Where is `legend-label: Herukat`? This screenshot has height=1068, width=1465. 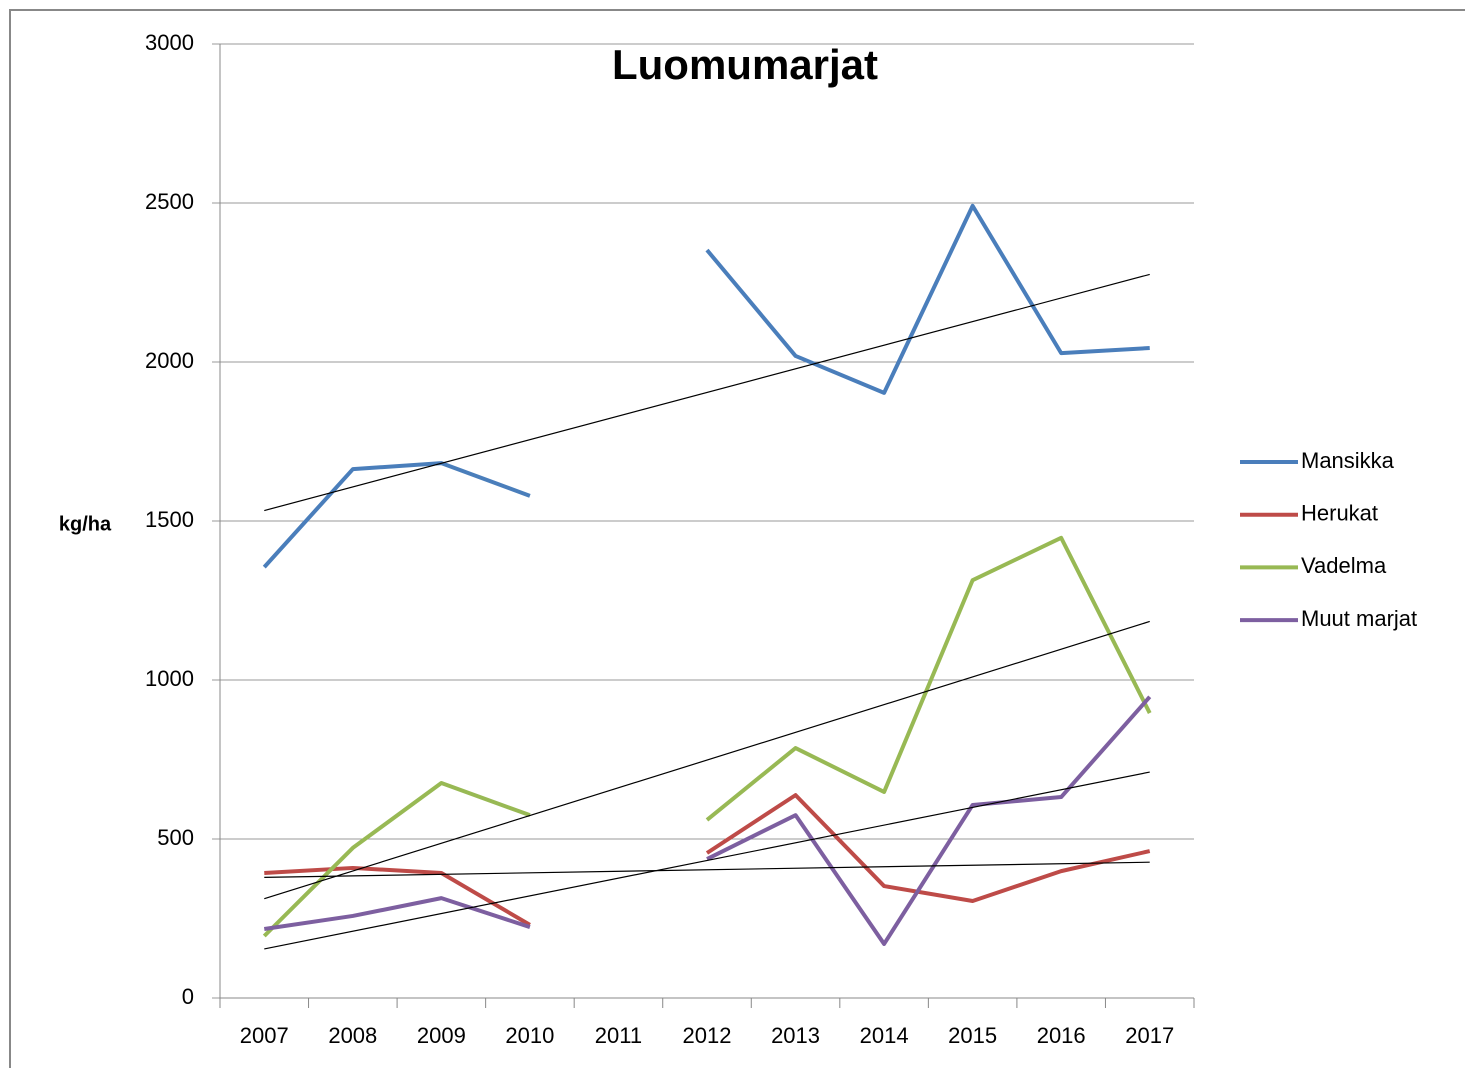 legend-label: Herukat is located at coordinates (1339, 513).